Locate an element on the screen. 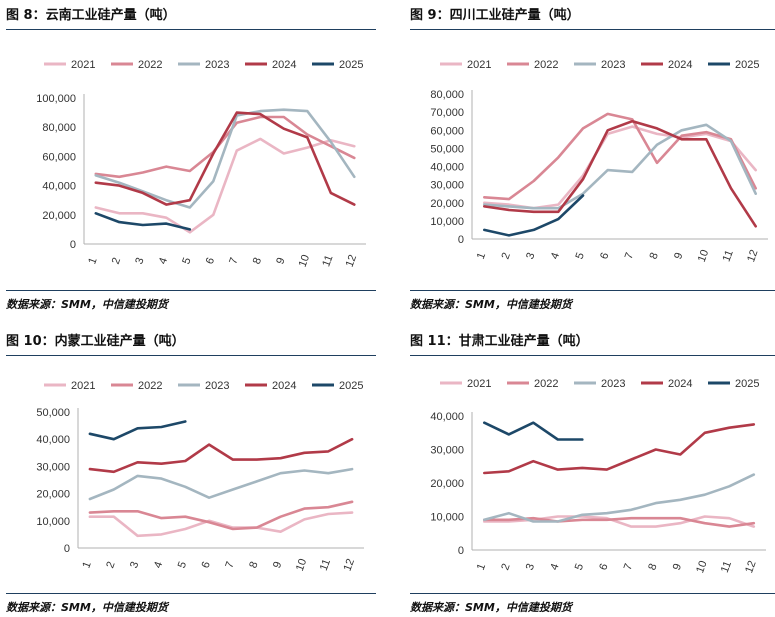 The width and height of the screenshot is (775, 617). x-tick-label: 10 is located at coordinates (301, 565).